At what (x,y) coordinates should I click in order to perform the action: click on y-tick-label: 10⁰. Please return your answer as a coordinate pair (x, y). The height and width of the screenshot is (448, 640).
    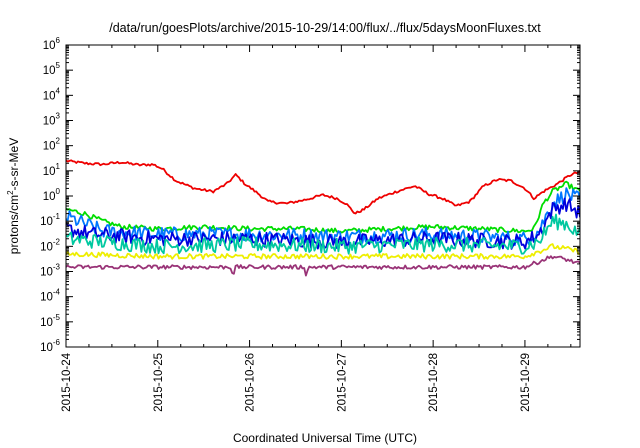
    Looking at the image, I should click on (52, 195).